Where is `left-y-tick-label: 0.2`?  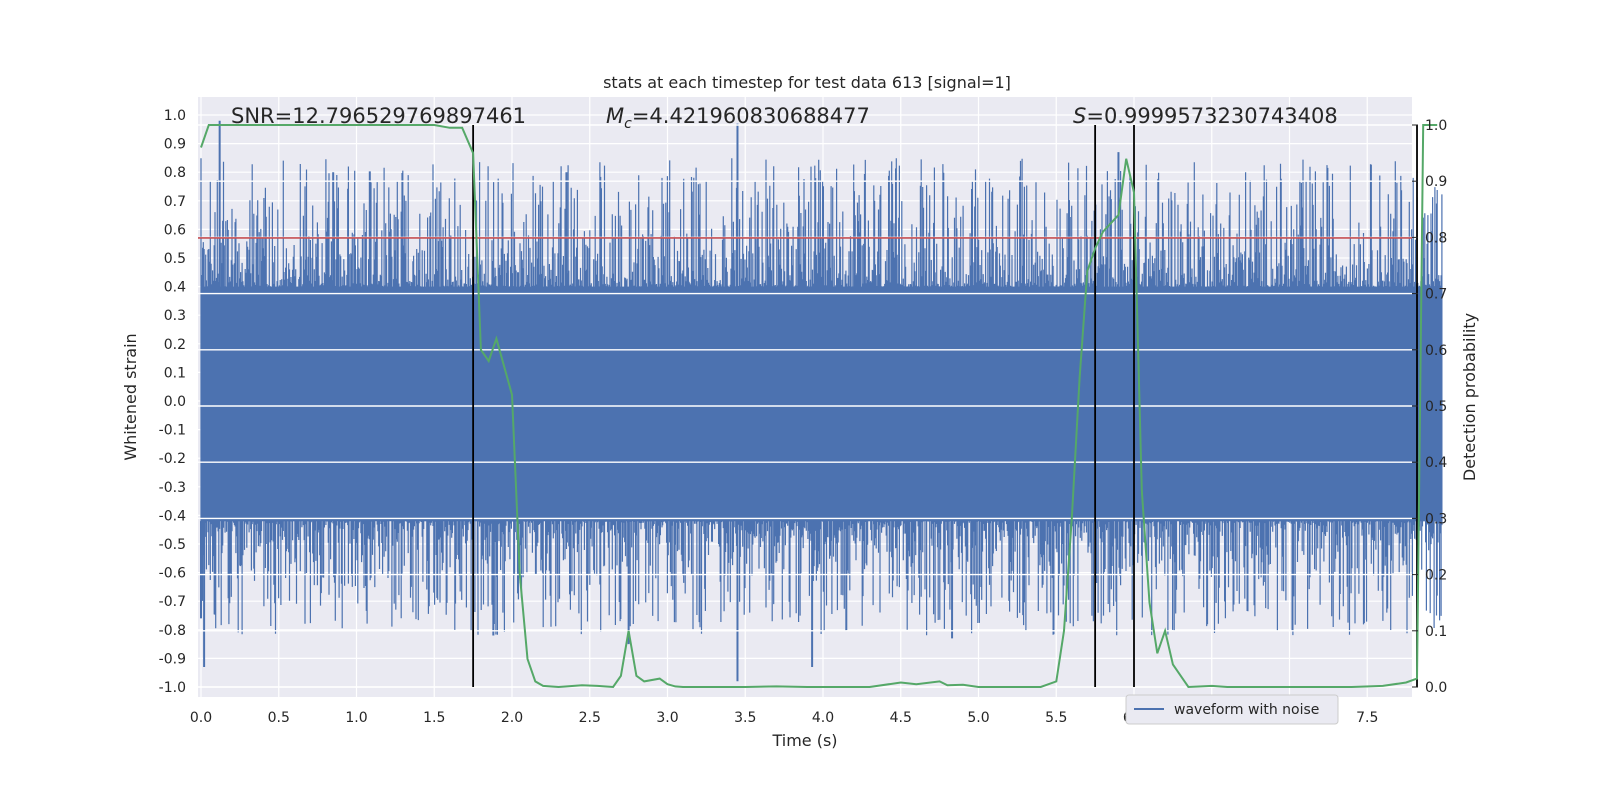
left-y-tick-label: 0.2 is located at coordinates (175, 345).